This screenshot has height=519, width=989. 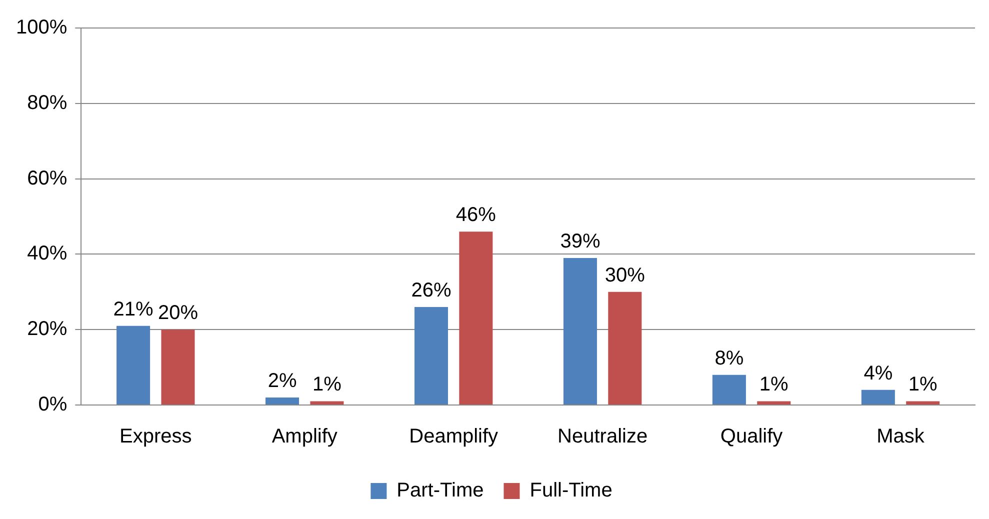 I want to click on y-tick-label: 40%, so click(x=47, y=253).